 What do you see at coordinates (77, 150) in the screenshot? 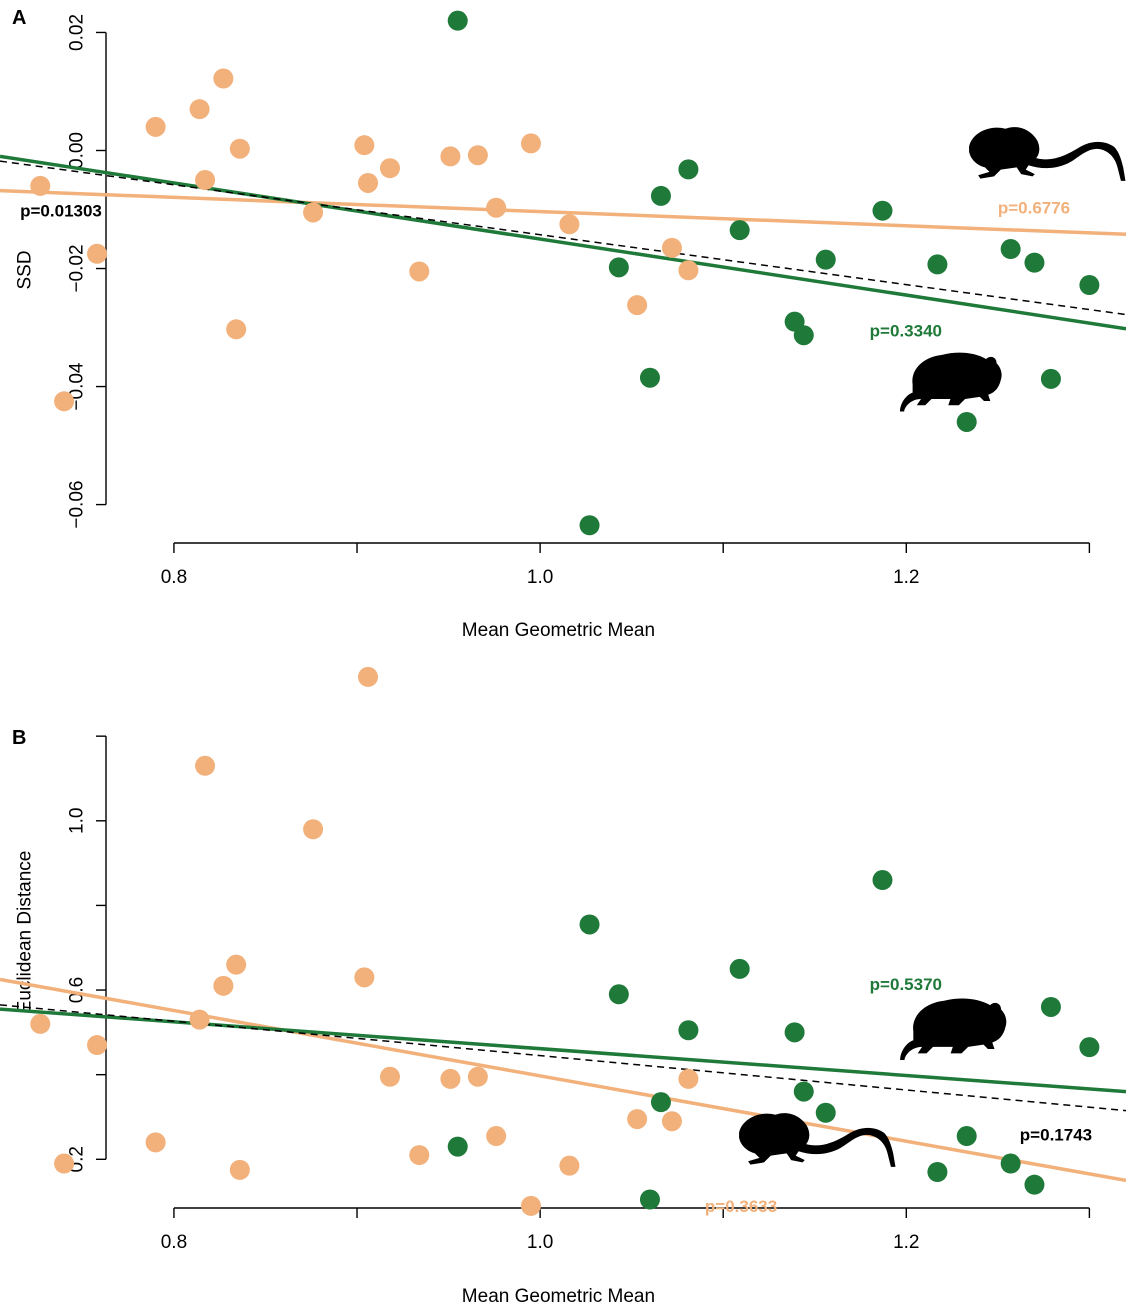
I see `y-tick-label: 0.00` at bounding box center [77, 150].